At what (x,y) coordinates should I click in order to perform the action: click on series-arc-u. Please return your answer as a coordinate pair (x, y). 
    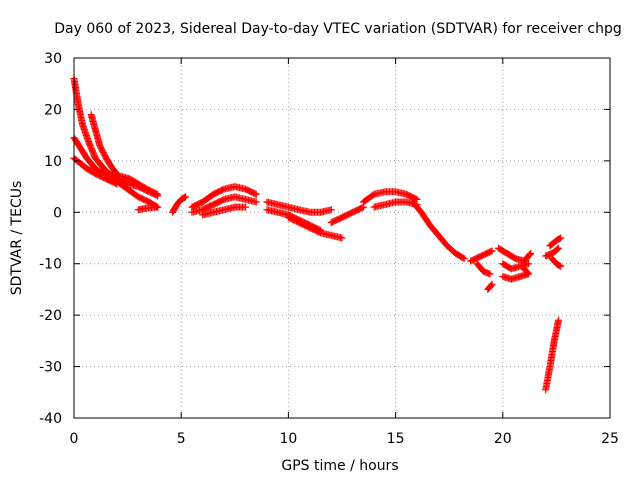
    Looking at the image, I should click on (515, 254).